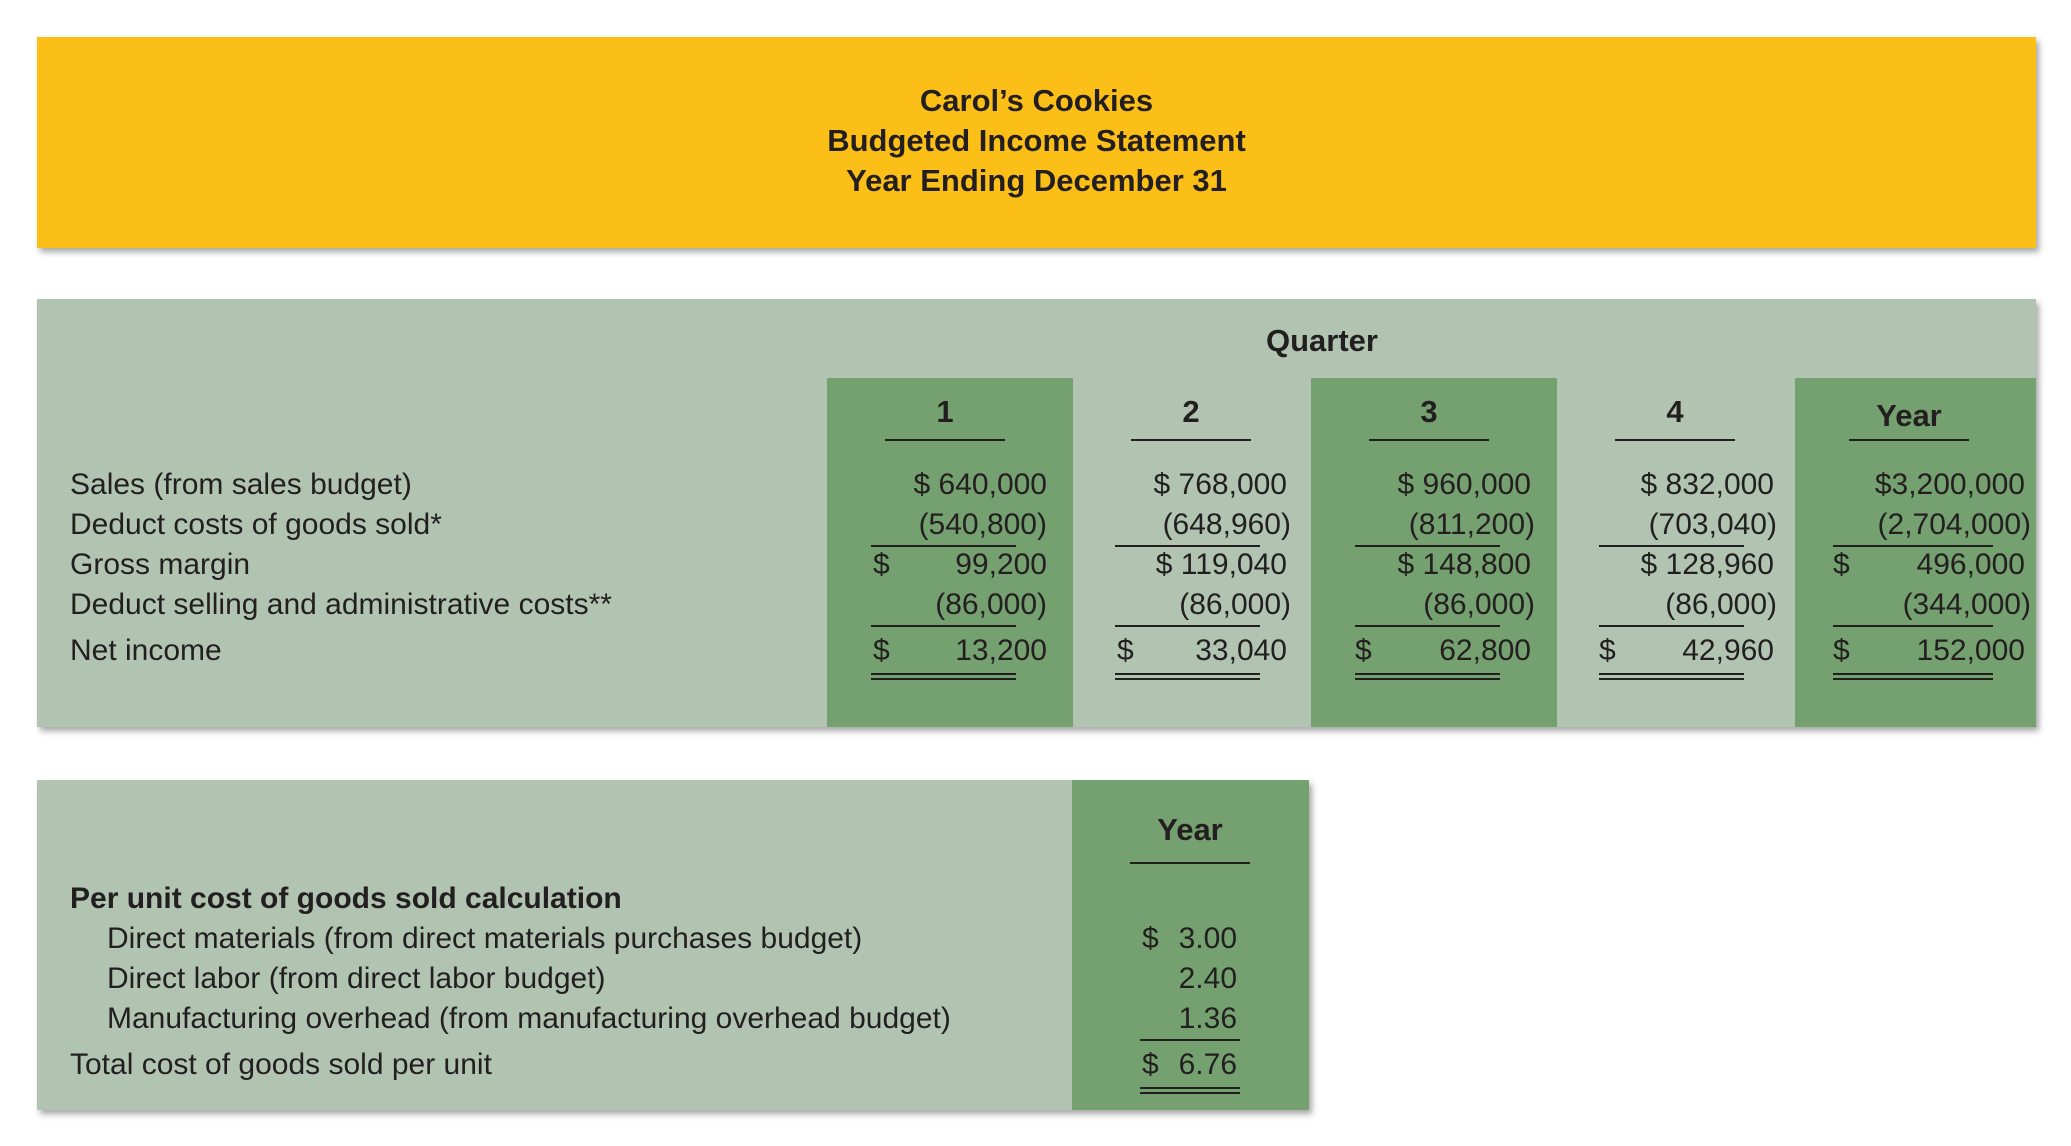 The image size is (2071, 1146). I want to click on cell-sales-q4: $ 832,000, so click(1669, 485).